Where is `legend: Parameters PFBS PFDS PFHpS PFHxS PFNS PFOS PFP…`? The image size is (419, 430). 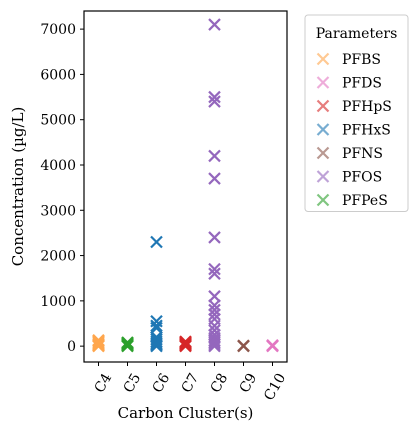 legend: Parameters PFBS PFDS PFHpS PFHxS PFNS PFOS PFP… is located at coordinates (356, 113).